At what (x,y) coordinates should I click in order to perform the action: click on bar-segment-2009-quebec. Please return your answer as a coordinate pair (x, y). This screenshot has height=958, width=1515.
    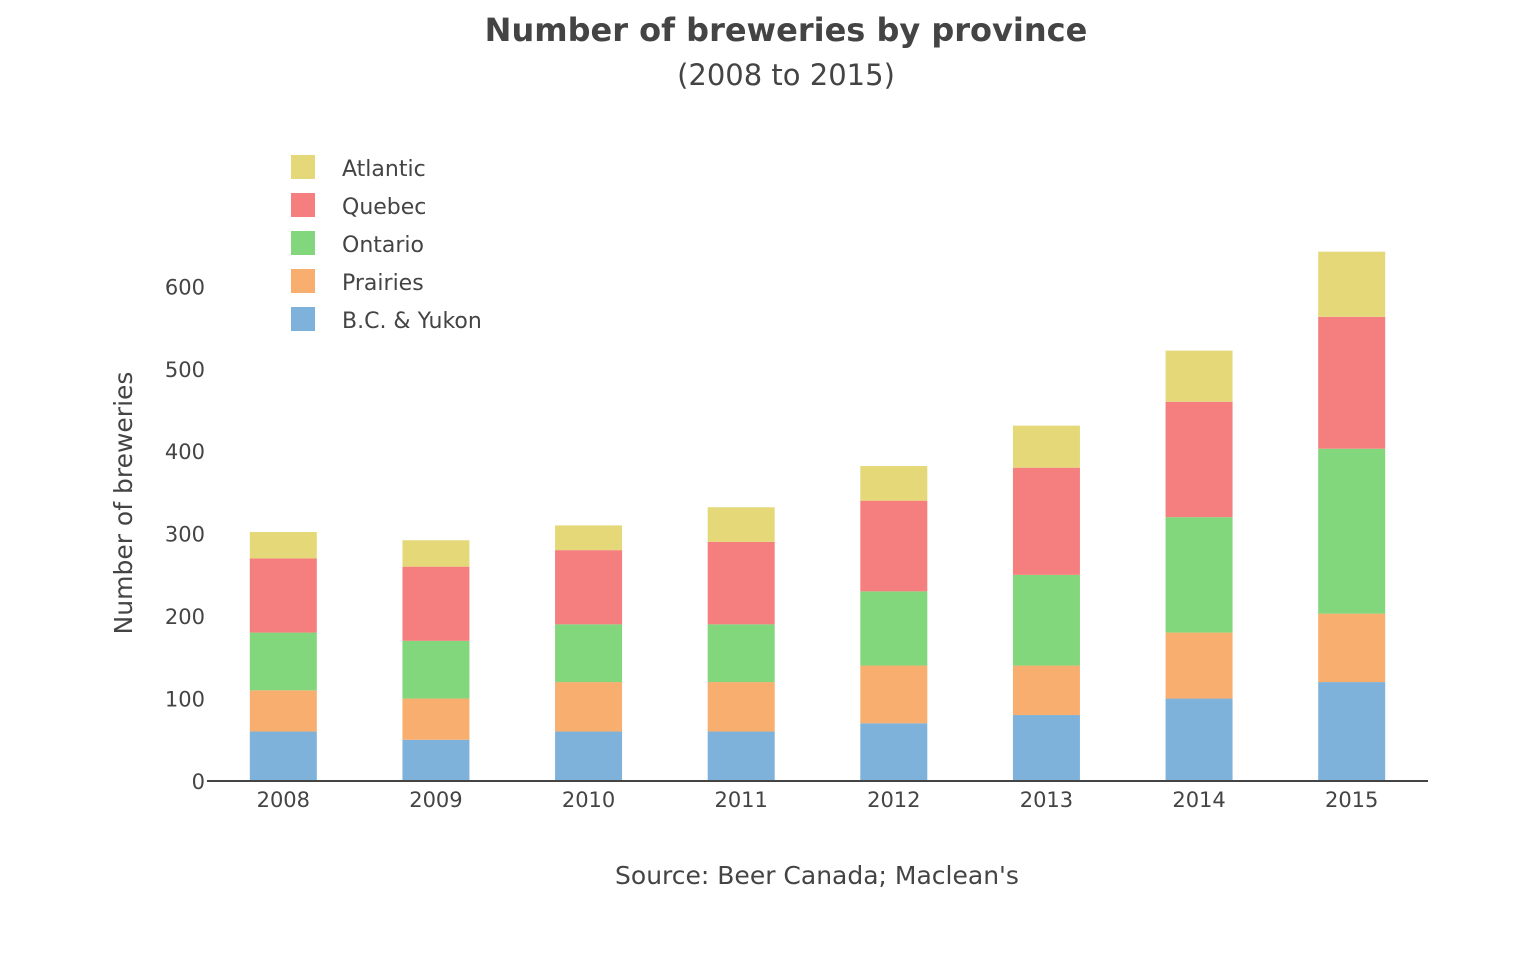
    Looking at the image, I should click on (436, 603).